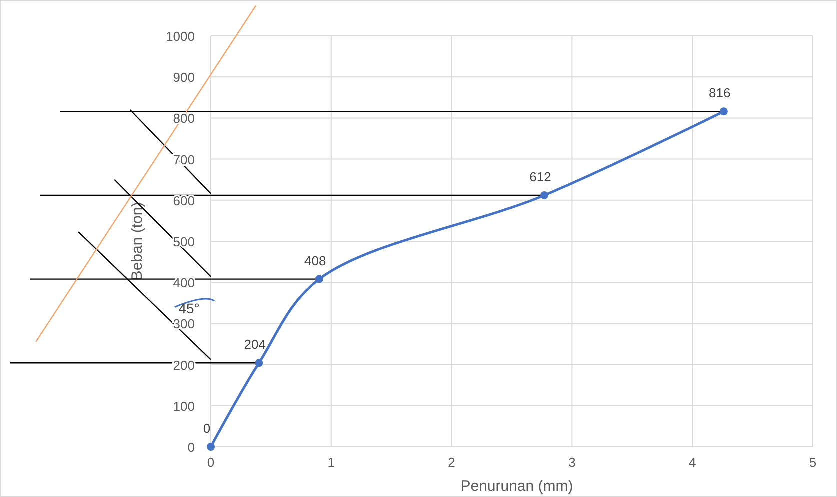  I want to click on y-tick-label: 100, so click(184, 406).